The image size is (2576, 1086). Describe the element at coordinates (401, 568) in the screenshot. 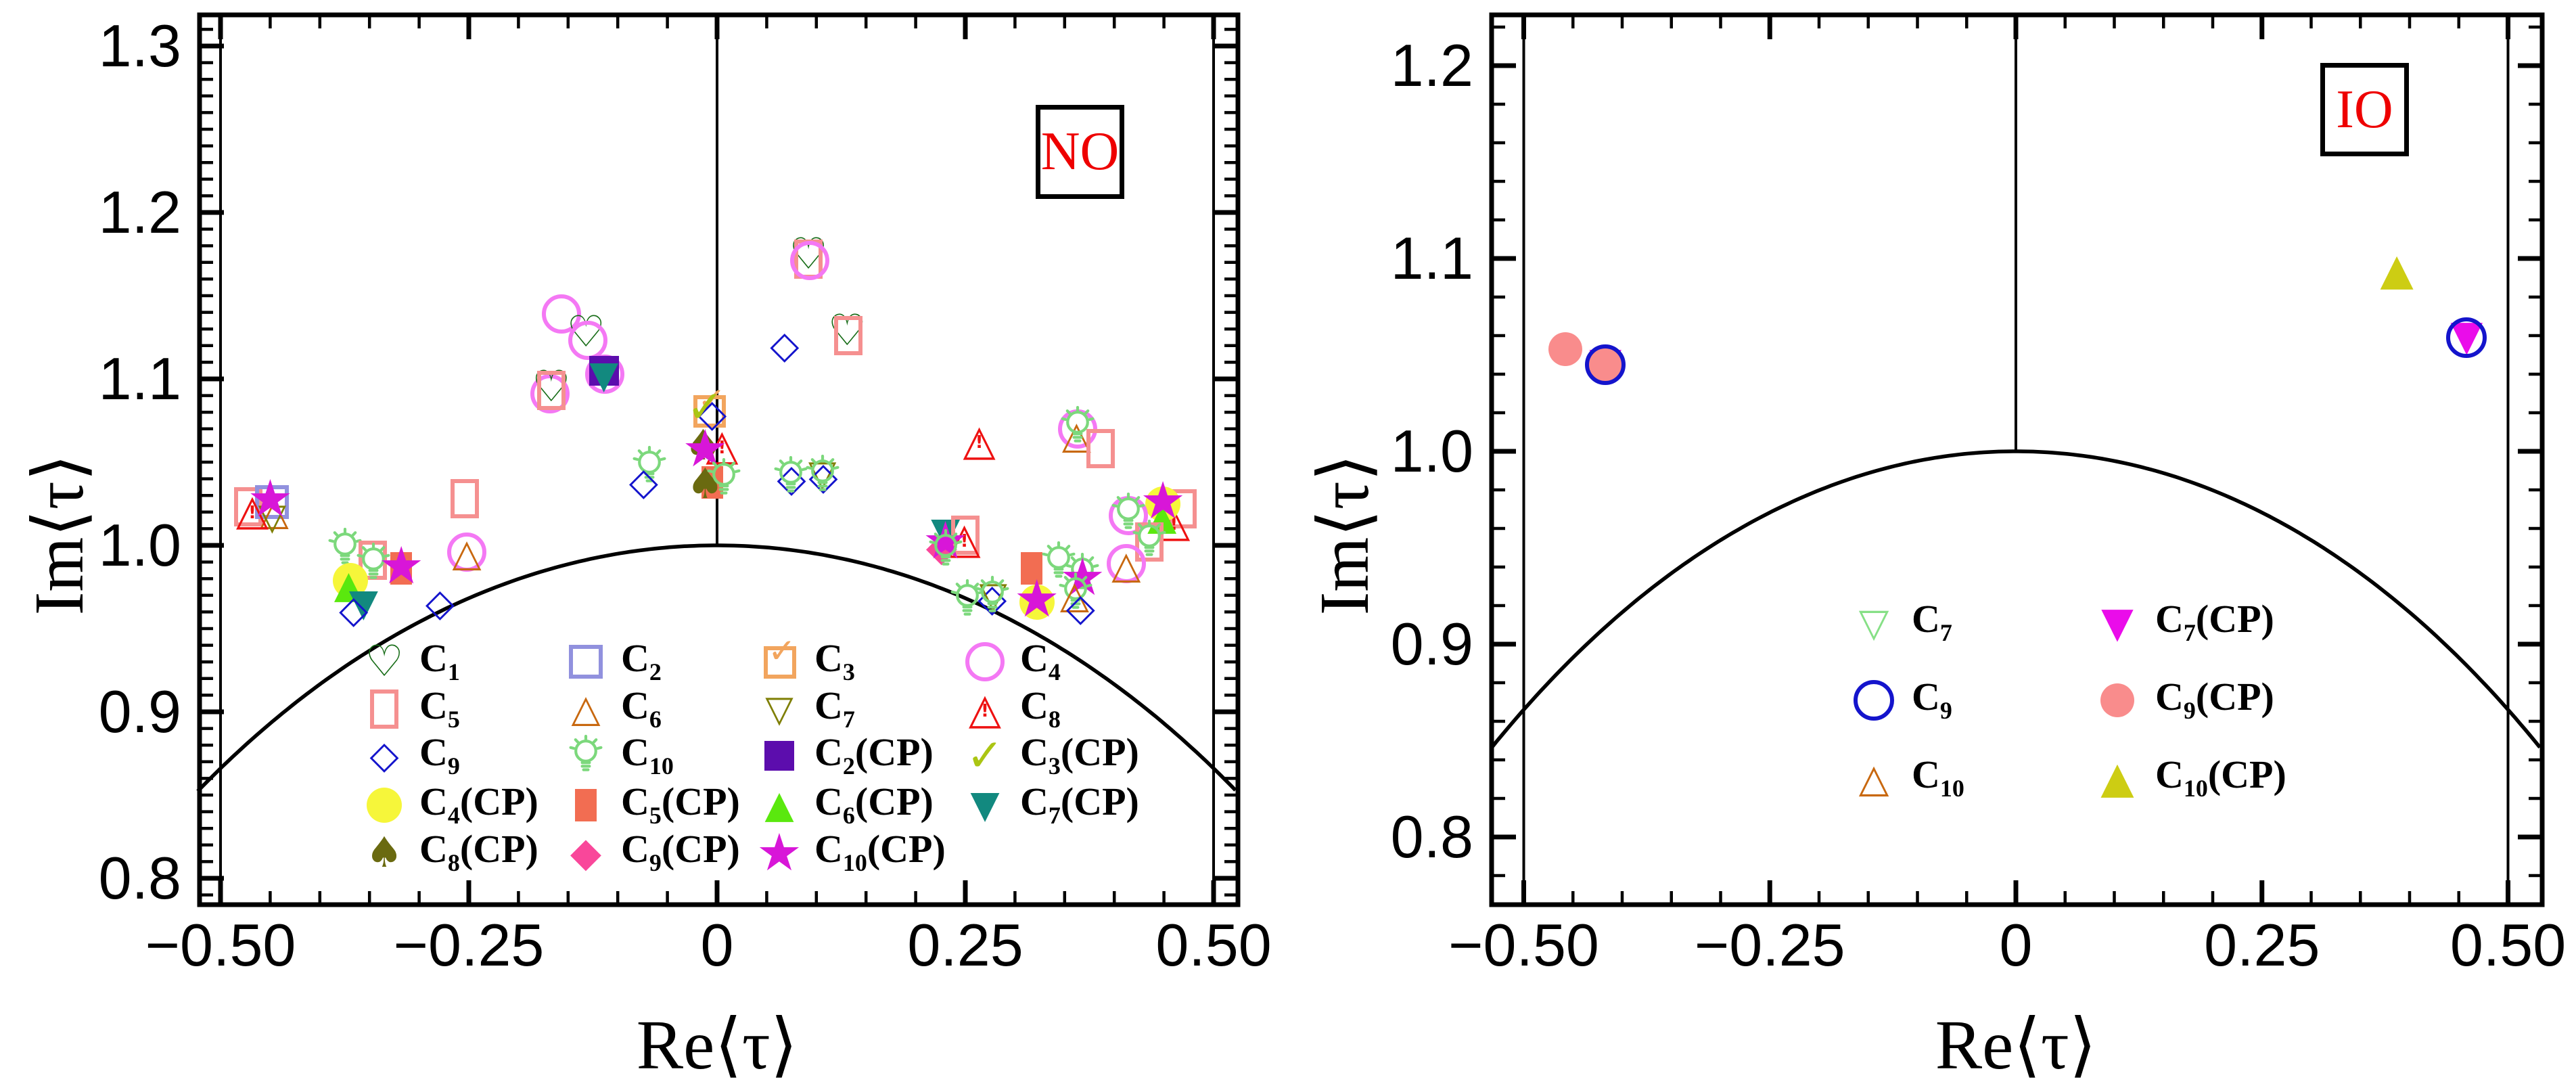

I see `rect-filled-icon` at that location.